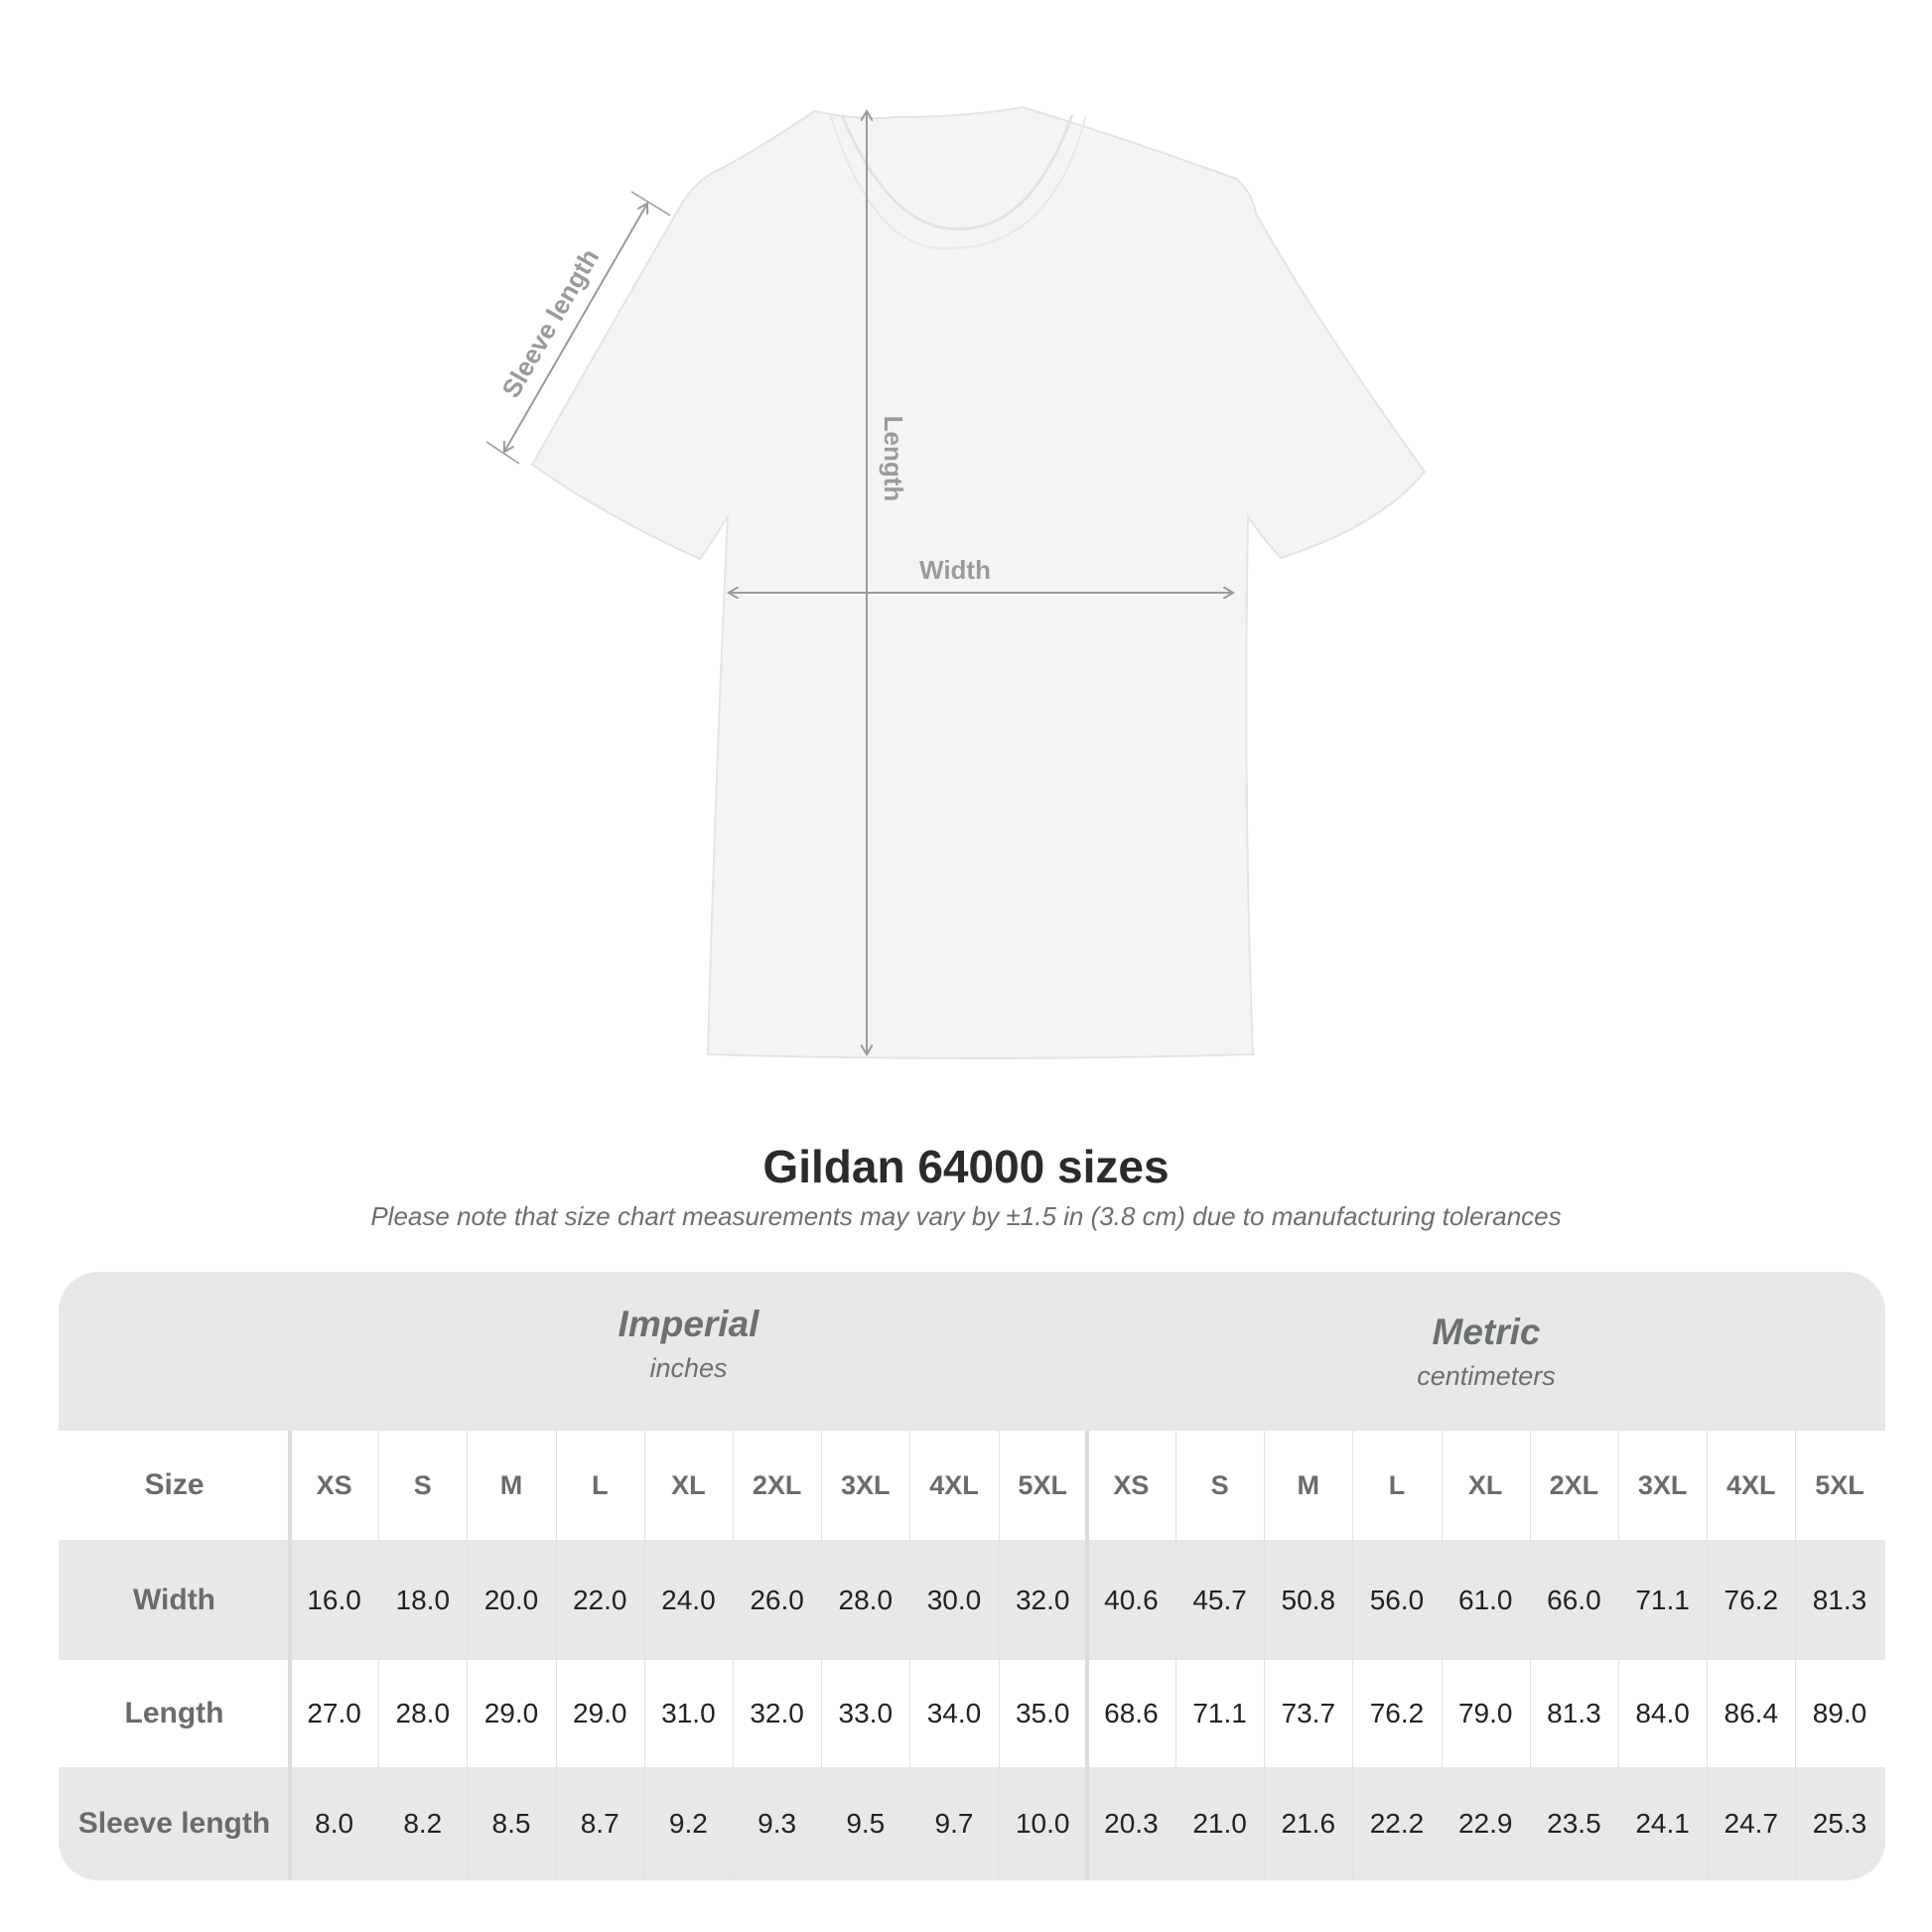 The height and width of the screenshot is (1932, 1932). What do you see at coordinates (866, 1485) in the screenshot?
I see `size-header-imperial: 3XL` at bounding box center [866, 1485].